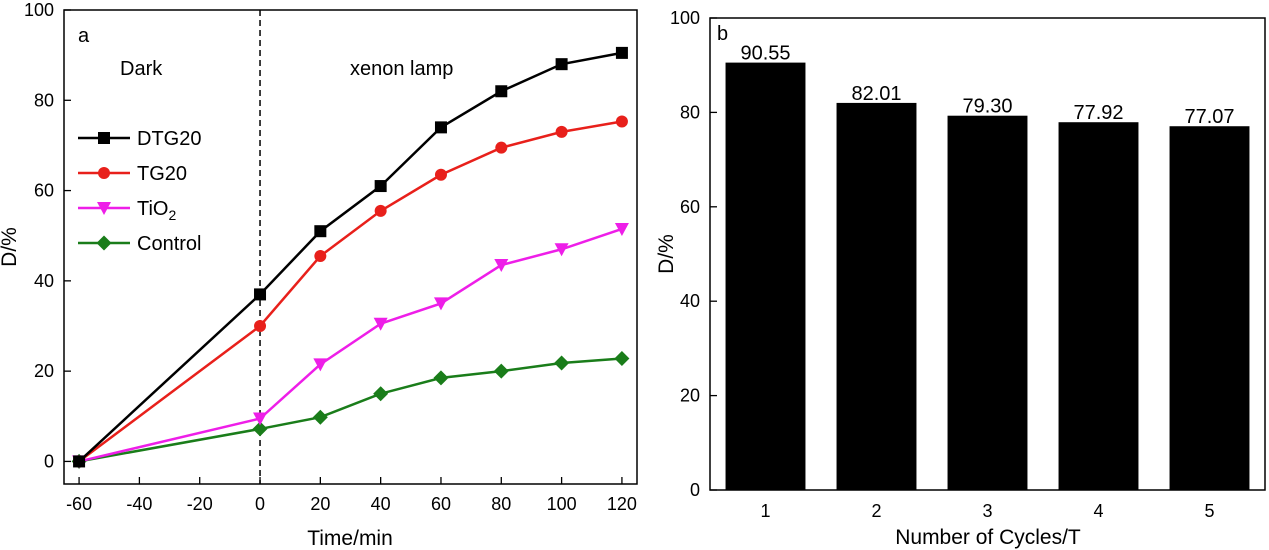  I want to click on a-x-tick-label: -60, so click(79, 504).